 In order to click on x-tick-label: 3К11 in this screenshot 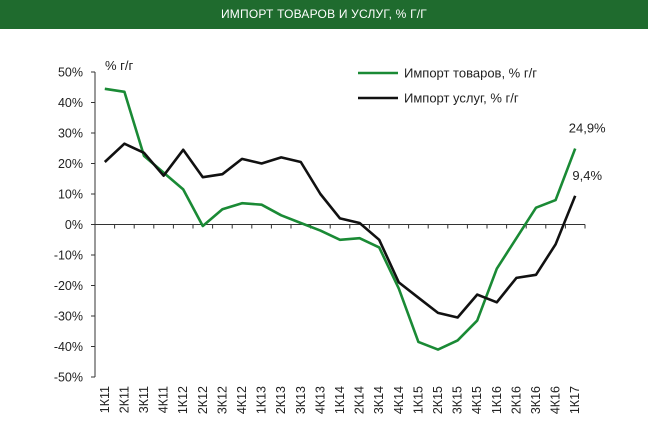, I will do `click(144, 399)`.